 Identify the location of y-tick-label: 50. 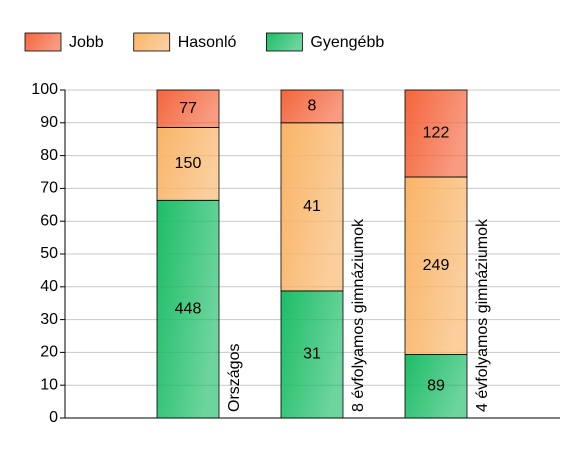
(49, 253).